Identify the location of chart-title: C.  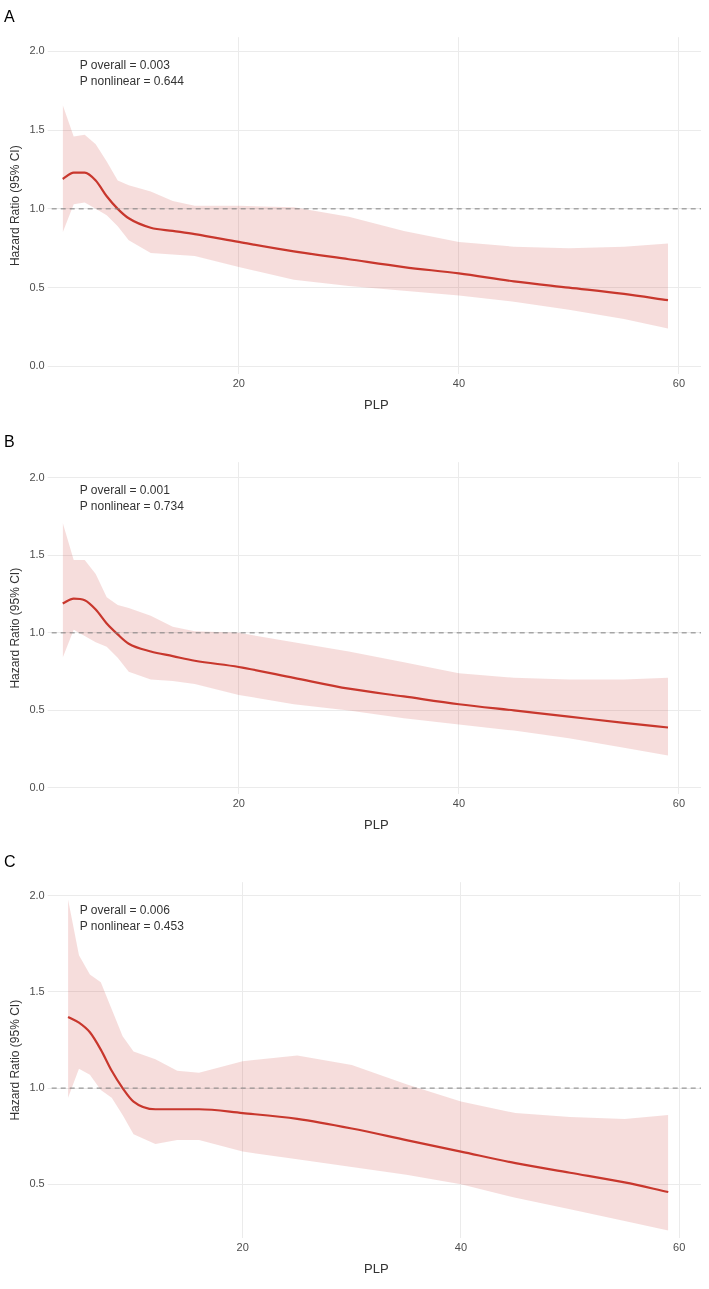
(10, 862).